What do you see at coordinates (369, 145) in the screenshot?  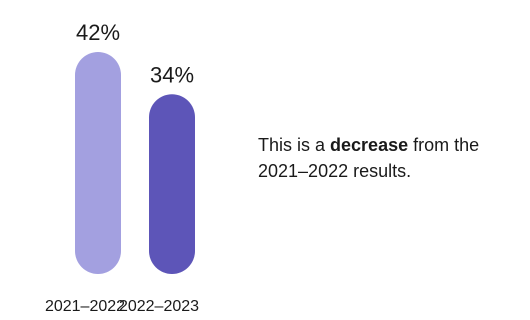 I see `annotation-emphasis: decrease` at bounding box center [369, 145].